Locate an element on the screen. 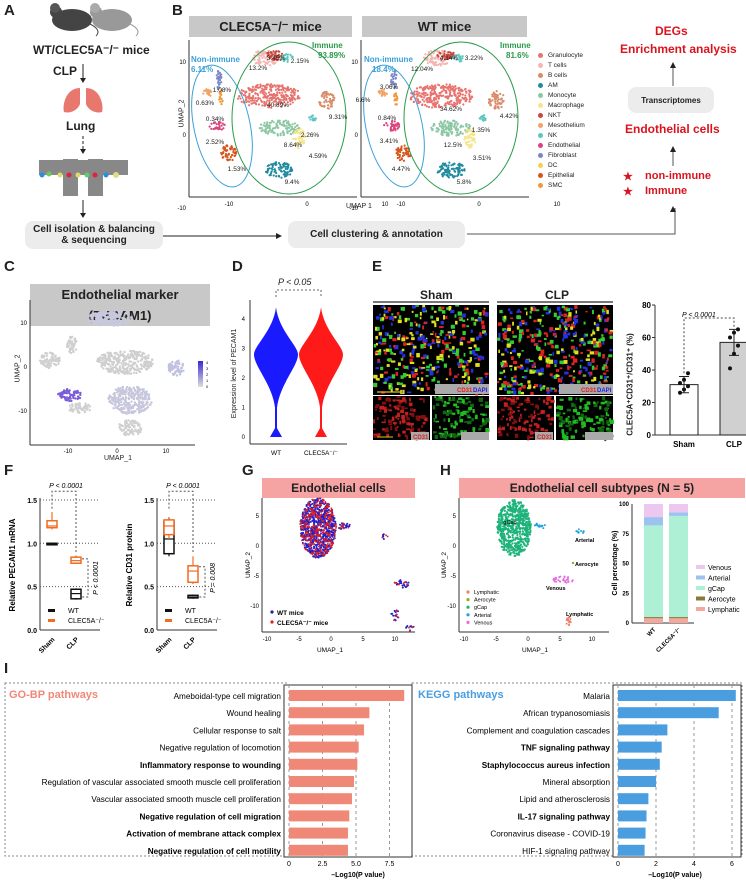 The height and width of the screenshot is (880, 746). panel-label-g: G is located at coordinates (248, 470).